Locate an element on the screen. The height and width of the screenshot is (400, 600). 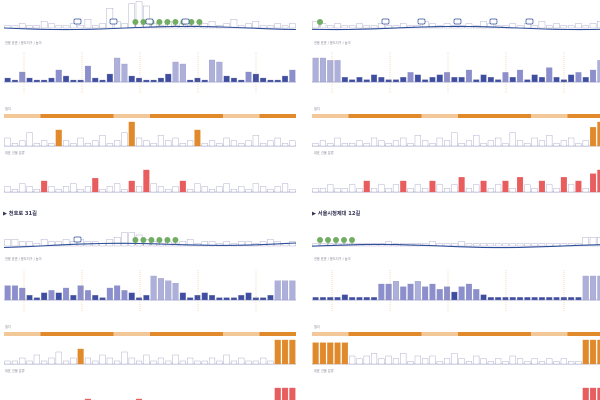
label-lots-top-left: 필지 is located at coordinates (8, 109).